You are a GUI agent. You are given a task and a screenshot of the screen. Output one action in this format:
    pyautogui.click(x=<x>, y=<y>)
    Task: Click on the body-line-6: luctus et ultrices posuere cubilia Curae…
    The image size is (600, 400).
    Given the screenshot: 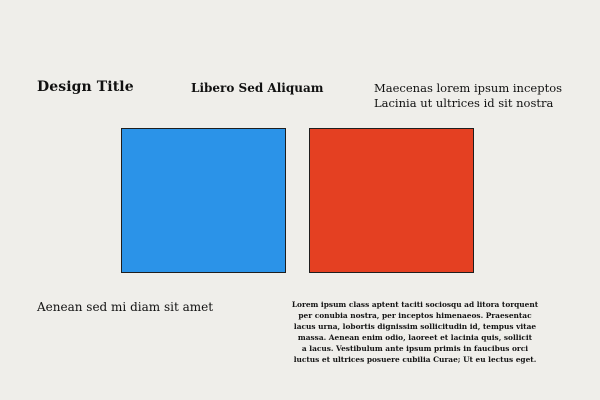 What is the action you would take?
    pyautogui.click(x=415, y=359)
    